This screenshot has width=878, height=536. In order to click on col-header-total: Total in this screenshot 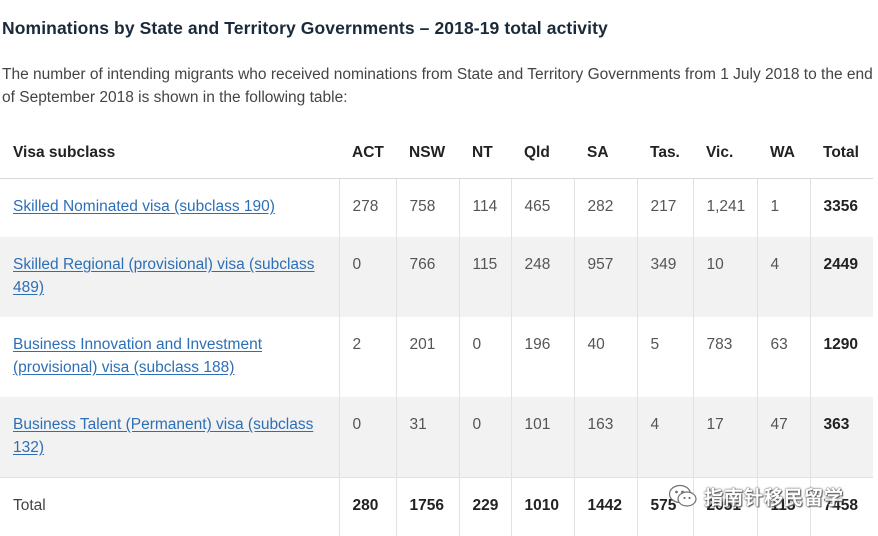, I will do `click(841, 153)`.